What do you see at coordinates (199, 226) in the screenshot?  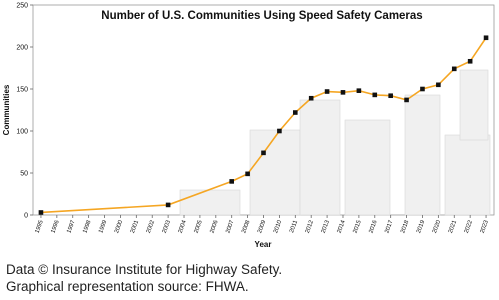 I see `x-tick-label: 2005` at bounding box center [199, 226].